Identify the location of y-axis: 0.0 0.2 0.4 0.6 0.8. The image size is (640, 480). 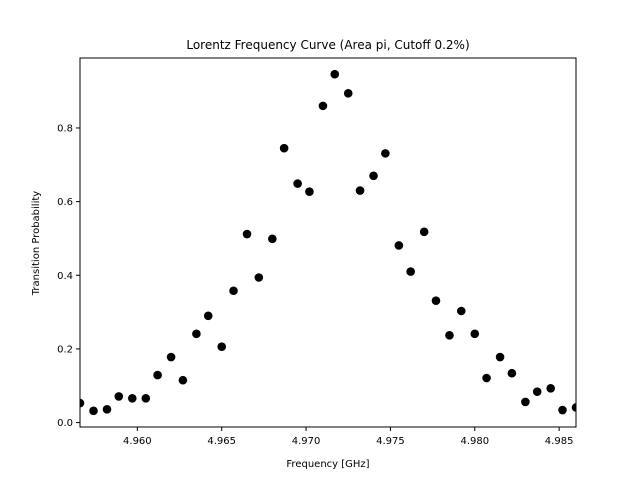
(68, 276).